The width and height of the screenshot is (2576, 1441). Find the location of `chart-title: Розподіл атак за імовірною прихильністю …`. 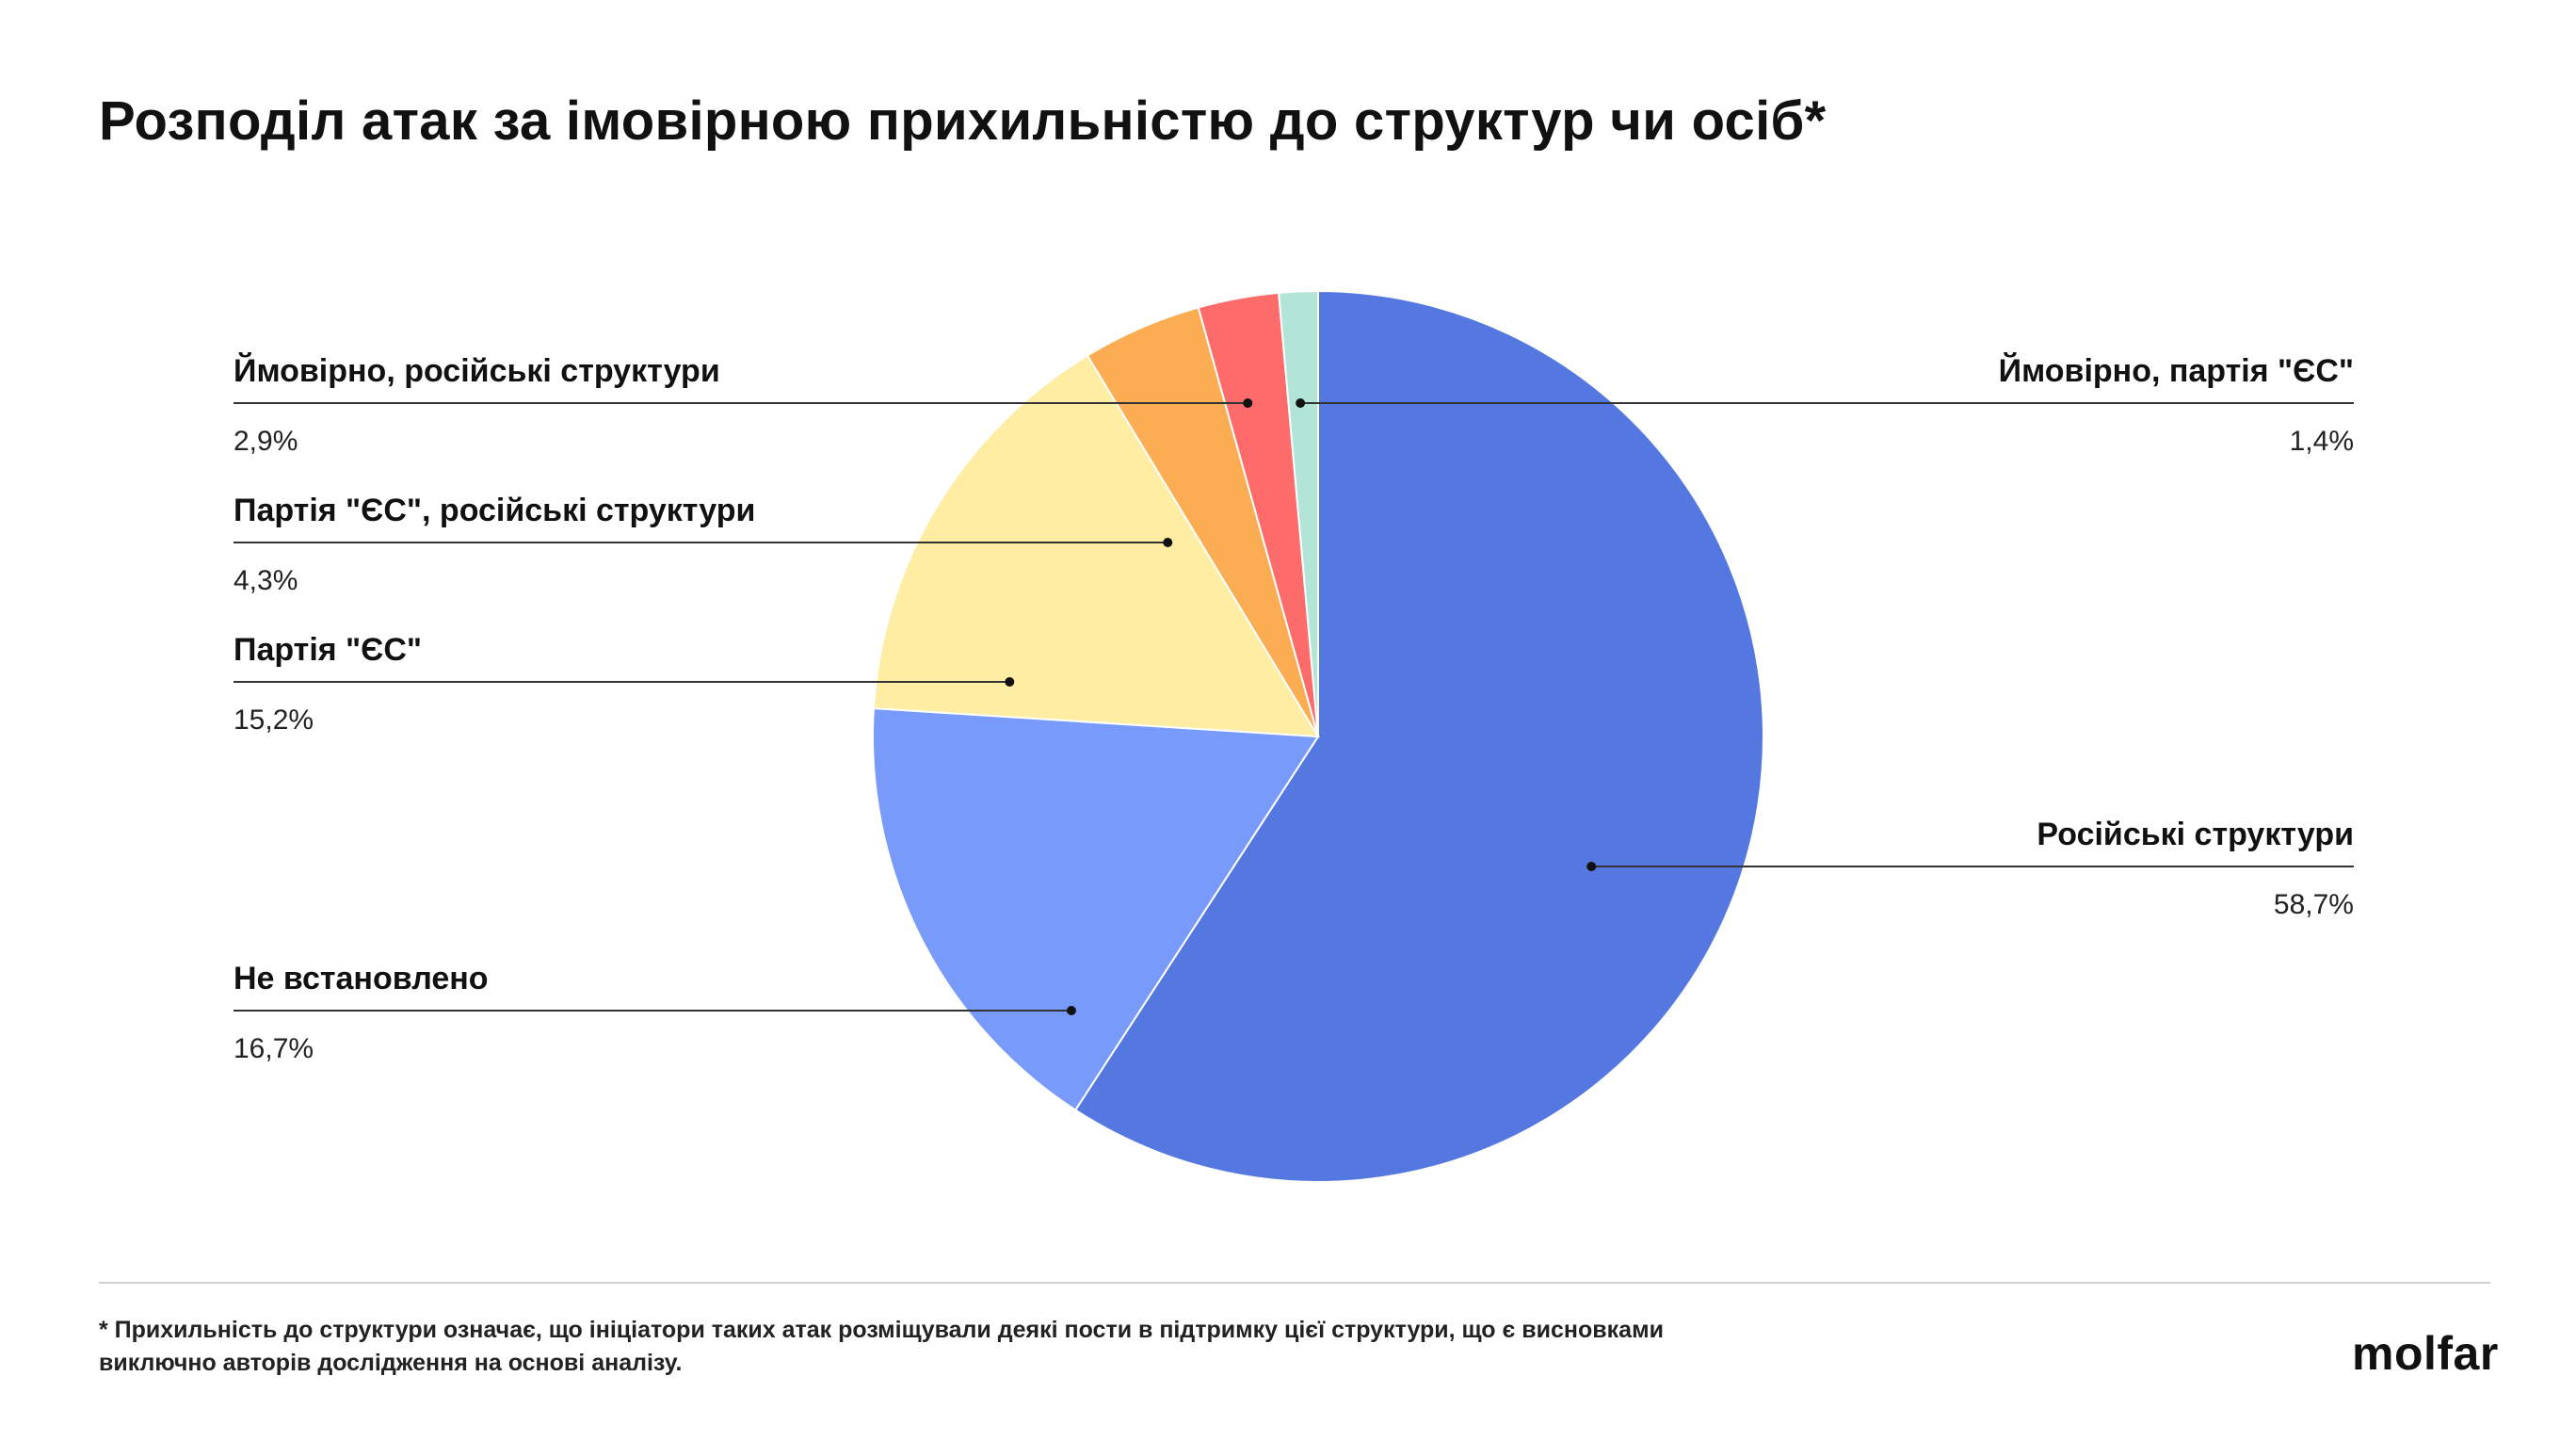

chart-title: Розподіл атак за імовірною прихильністю … is located at coordinates (963, 121).